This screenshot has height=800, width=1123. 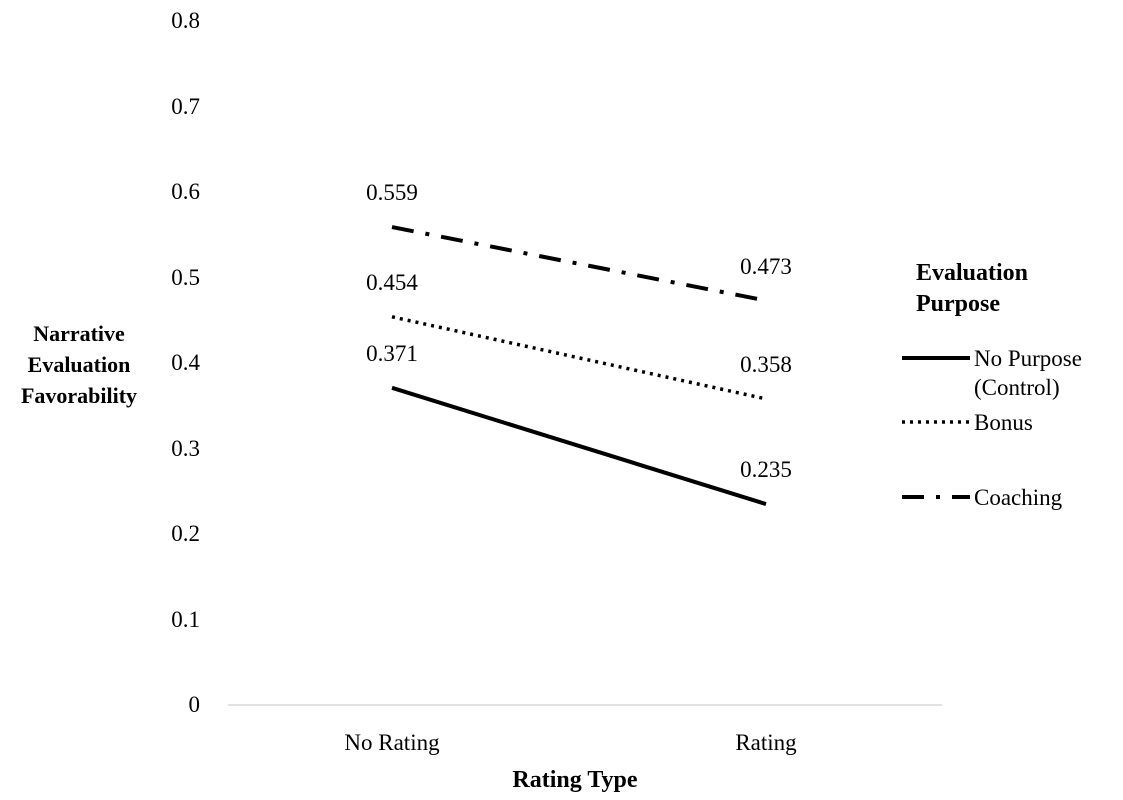 What do you see at coordinates (185, 533) in the screenshot?
I see `y-tick-label: 0.2` at bounding box center [185, 533].